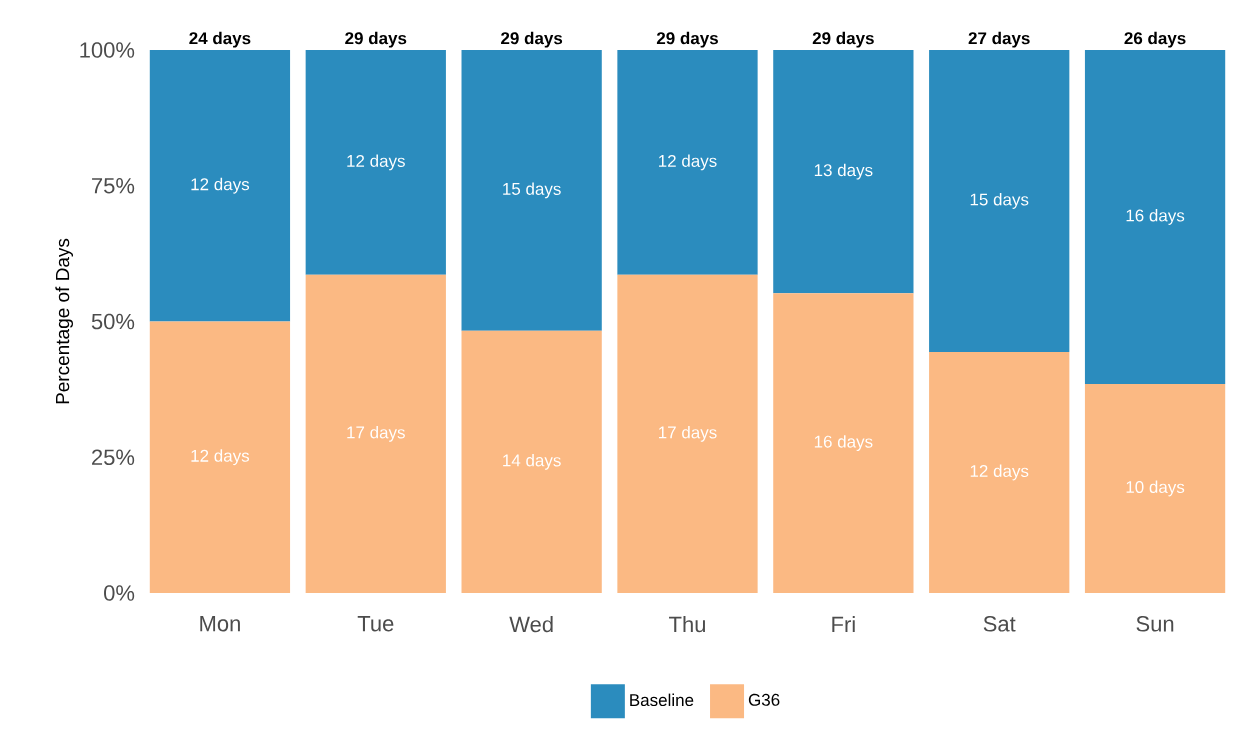 The height and width of the screenshot is (745, 1250). What do you see at coordinates (1155, 39) in the screenshot?
I see `annotation: 26 days` at bounding box center [1155, 39].